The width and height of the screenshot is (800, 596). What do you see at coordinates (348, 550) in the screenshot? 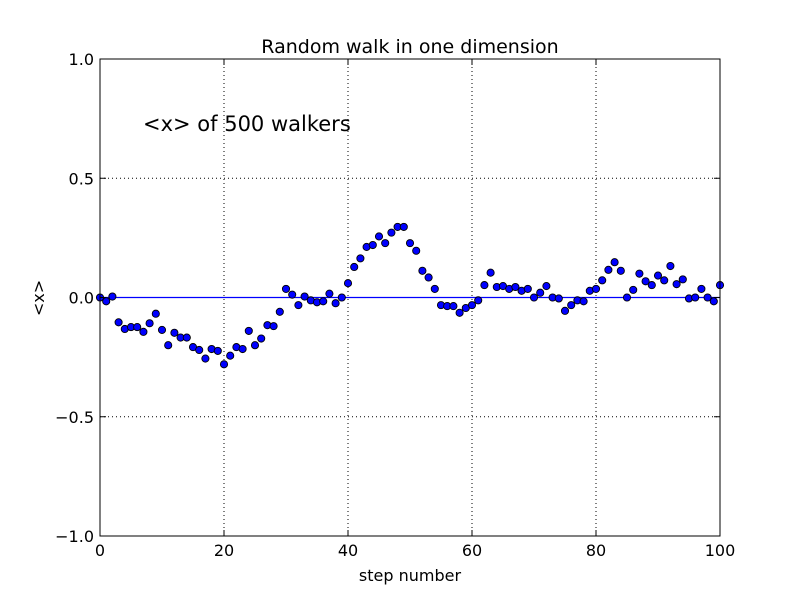
I see `x-tick-label: 40` at bounding box center [348, 550].